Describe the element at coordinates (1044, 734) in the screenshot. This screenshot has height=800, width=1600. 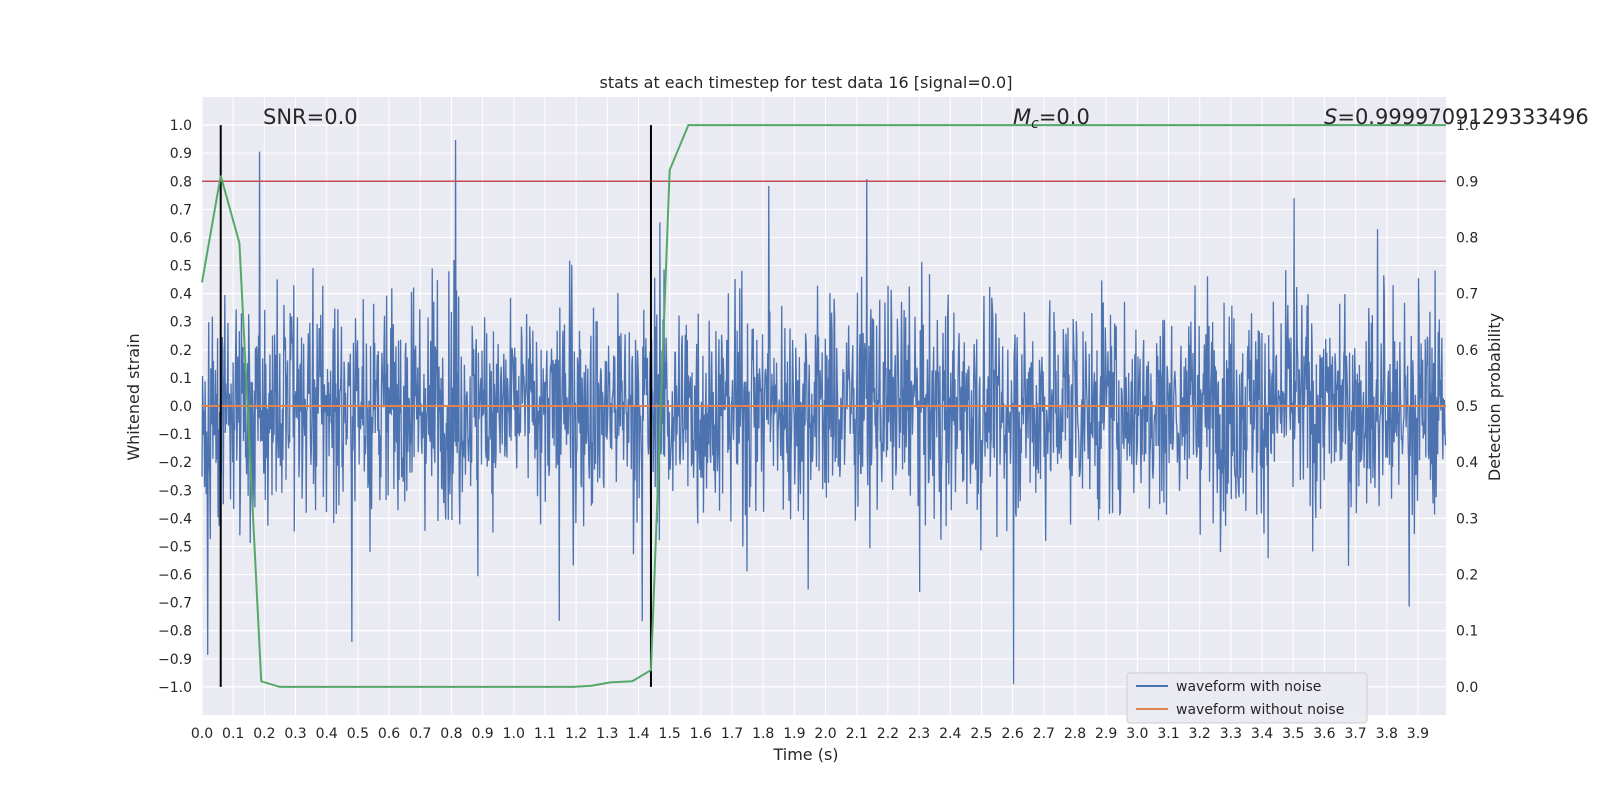
I see `x-tick-label: 2.7` at that location.